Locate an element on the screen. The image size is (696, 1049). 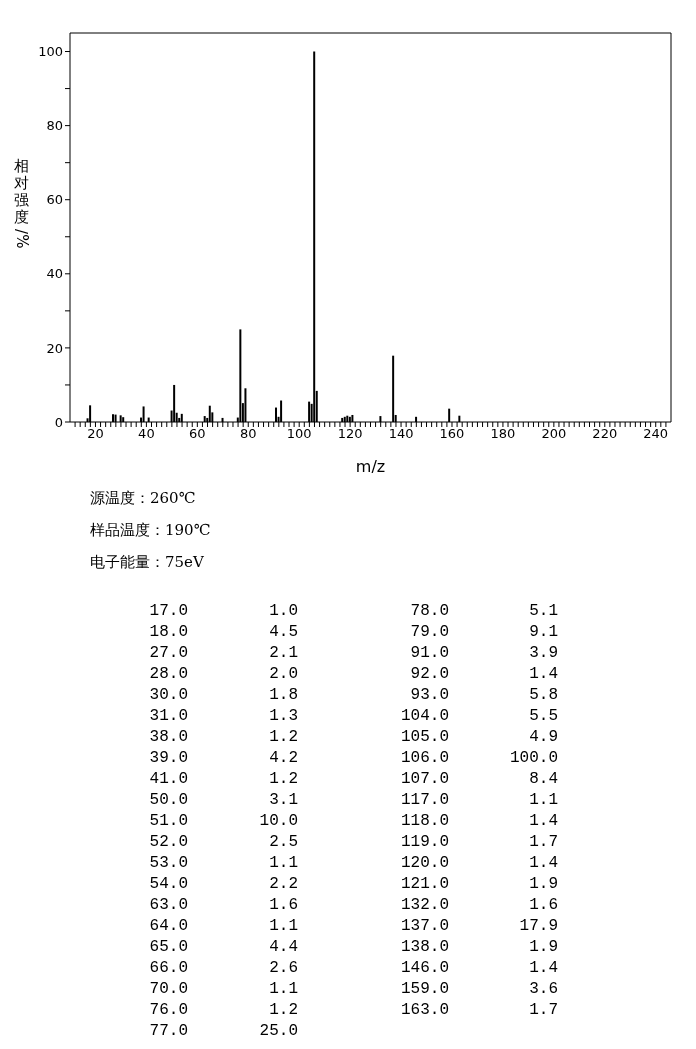
text: 119.0 is located at coordinates (424, 841).